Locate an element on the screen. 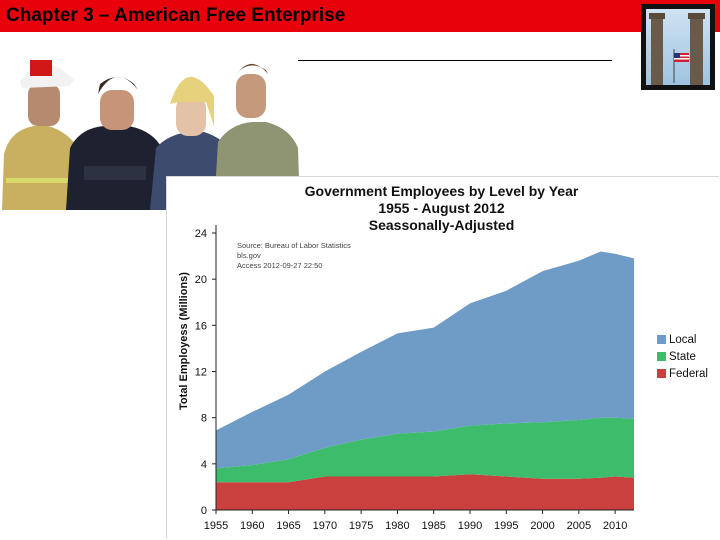  slide-title: Chapter 3 – American Free Enterprise is located at coordinates (176, 15).